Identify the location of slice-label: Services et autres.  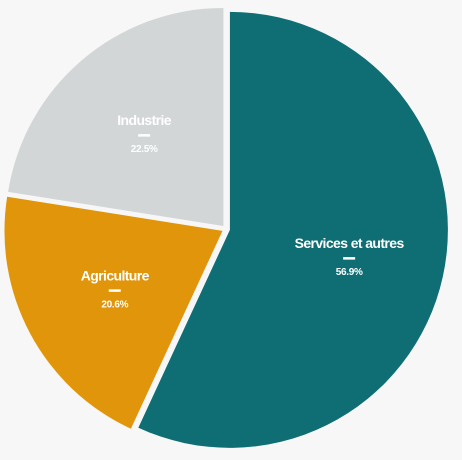
(350, 243).